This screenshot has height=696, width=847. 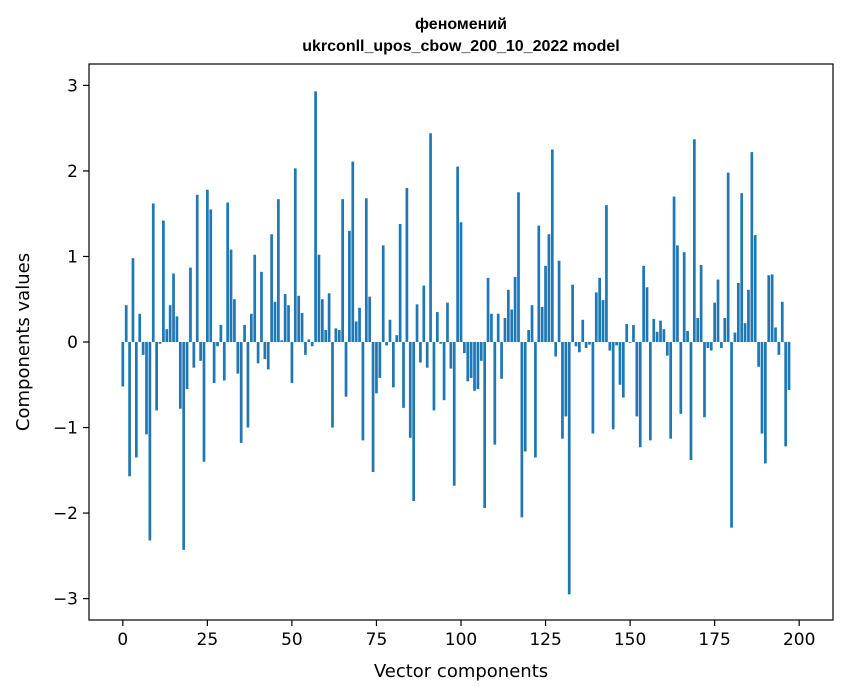 I want to click on x-tick-label: 0, so click(x=122, y=640).